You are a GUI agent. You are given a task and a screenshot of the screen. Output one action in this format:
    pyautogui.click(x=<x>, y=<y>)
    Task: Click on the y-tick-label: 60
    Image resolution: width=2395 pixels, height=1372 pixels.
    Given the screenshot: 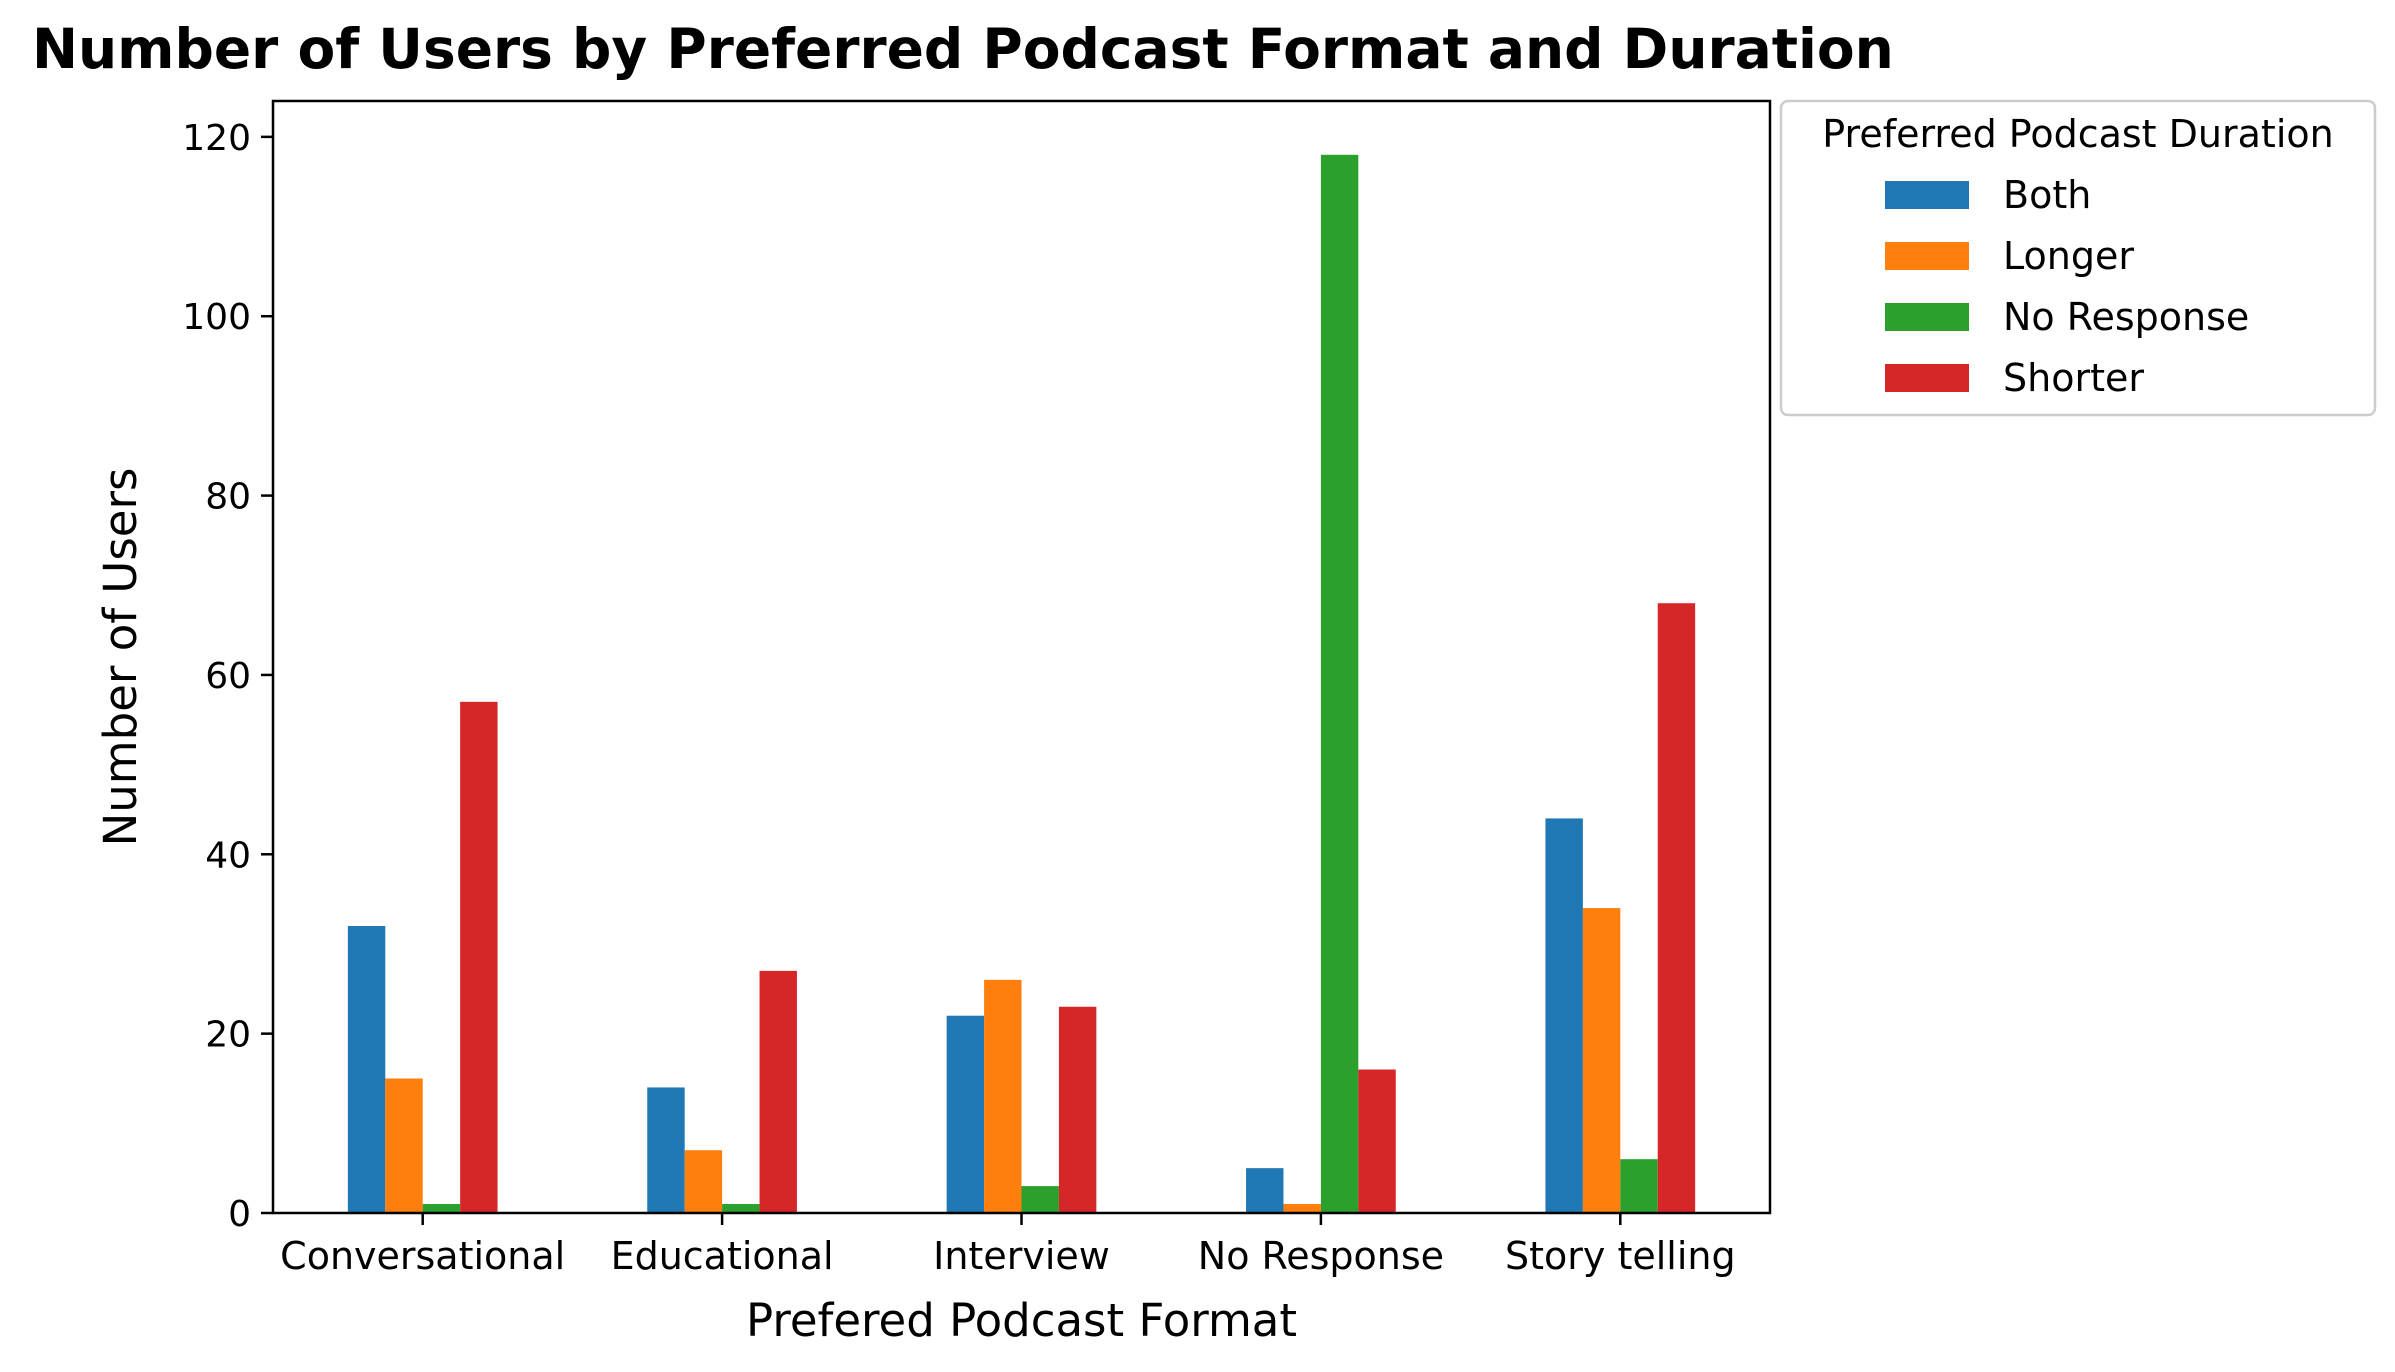 What is the action you would take?
    pyautogui.click(x=228, y=676)
    